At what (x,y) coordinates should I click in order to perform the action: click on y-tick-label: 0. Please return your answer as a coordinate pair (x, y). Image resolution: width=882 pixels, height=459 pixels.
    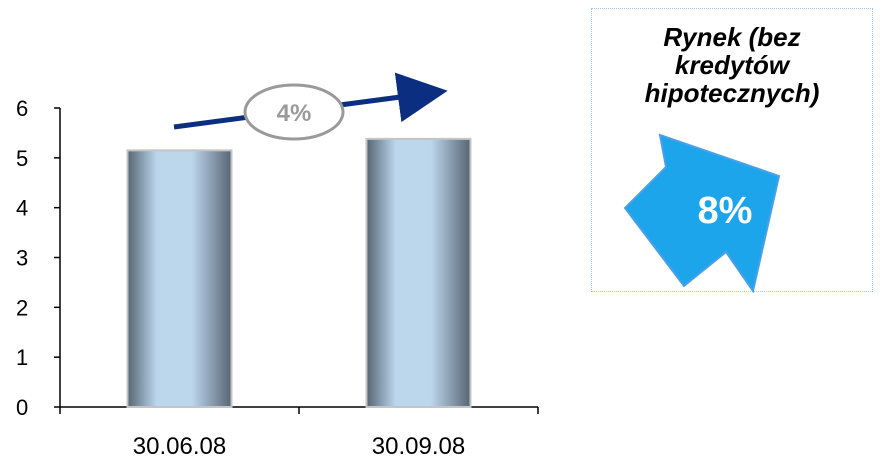
    Looking at the image, I should click on (22, 407).